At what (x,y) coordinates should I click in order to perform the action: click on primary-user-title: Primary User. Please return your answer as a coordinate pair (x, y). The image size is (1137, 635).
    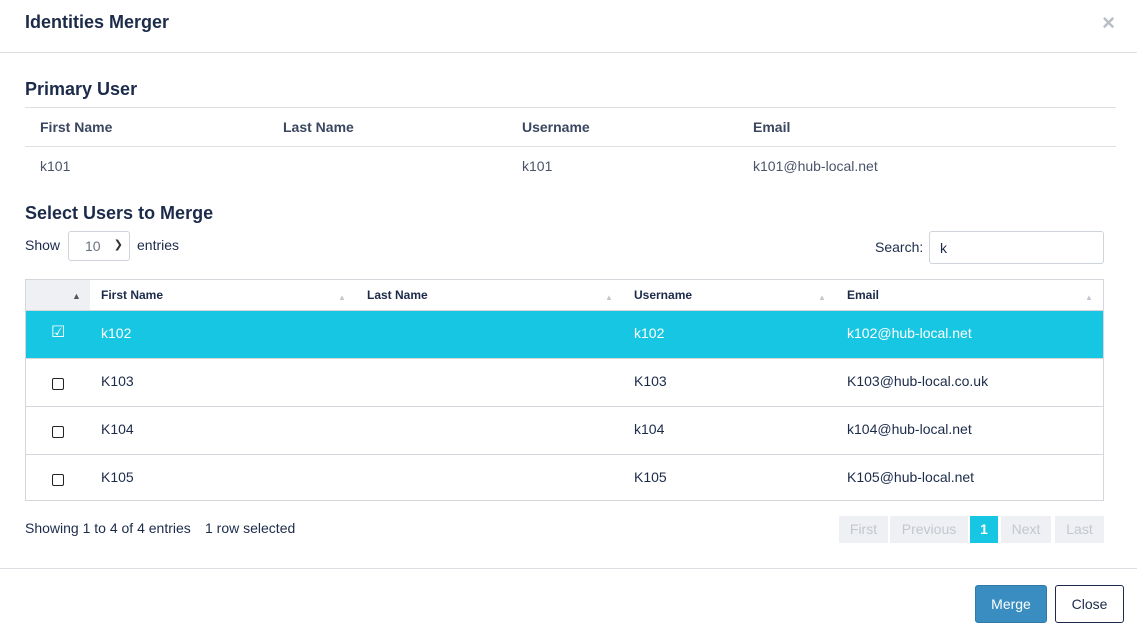
    Looking at the image, I should click on (81, 89).